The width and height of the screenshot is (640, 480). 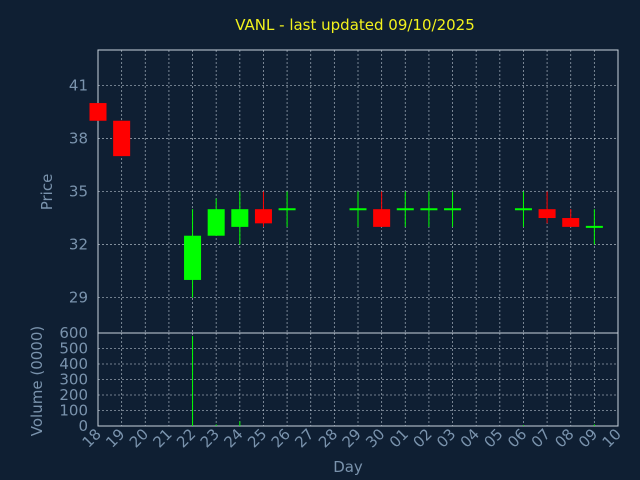 I want to click on x-tick-label: 04, so click(x=470, y=438).